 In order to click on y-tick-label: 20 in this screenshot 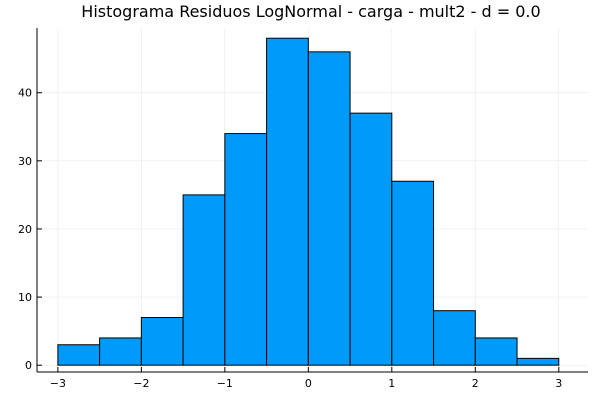, I will do `click(25, 229)`.